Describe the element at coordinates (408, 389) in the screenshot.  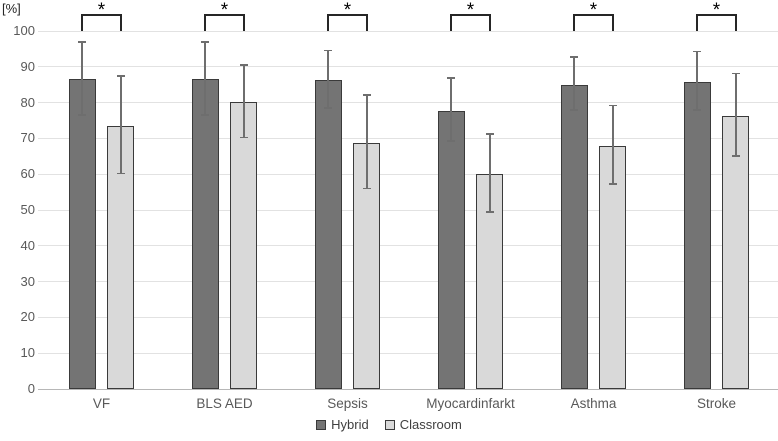
I see `x-axis-line` at that location.